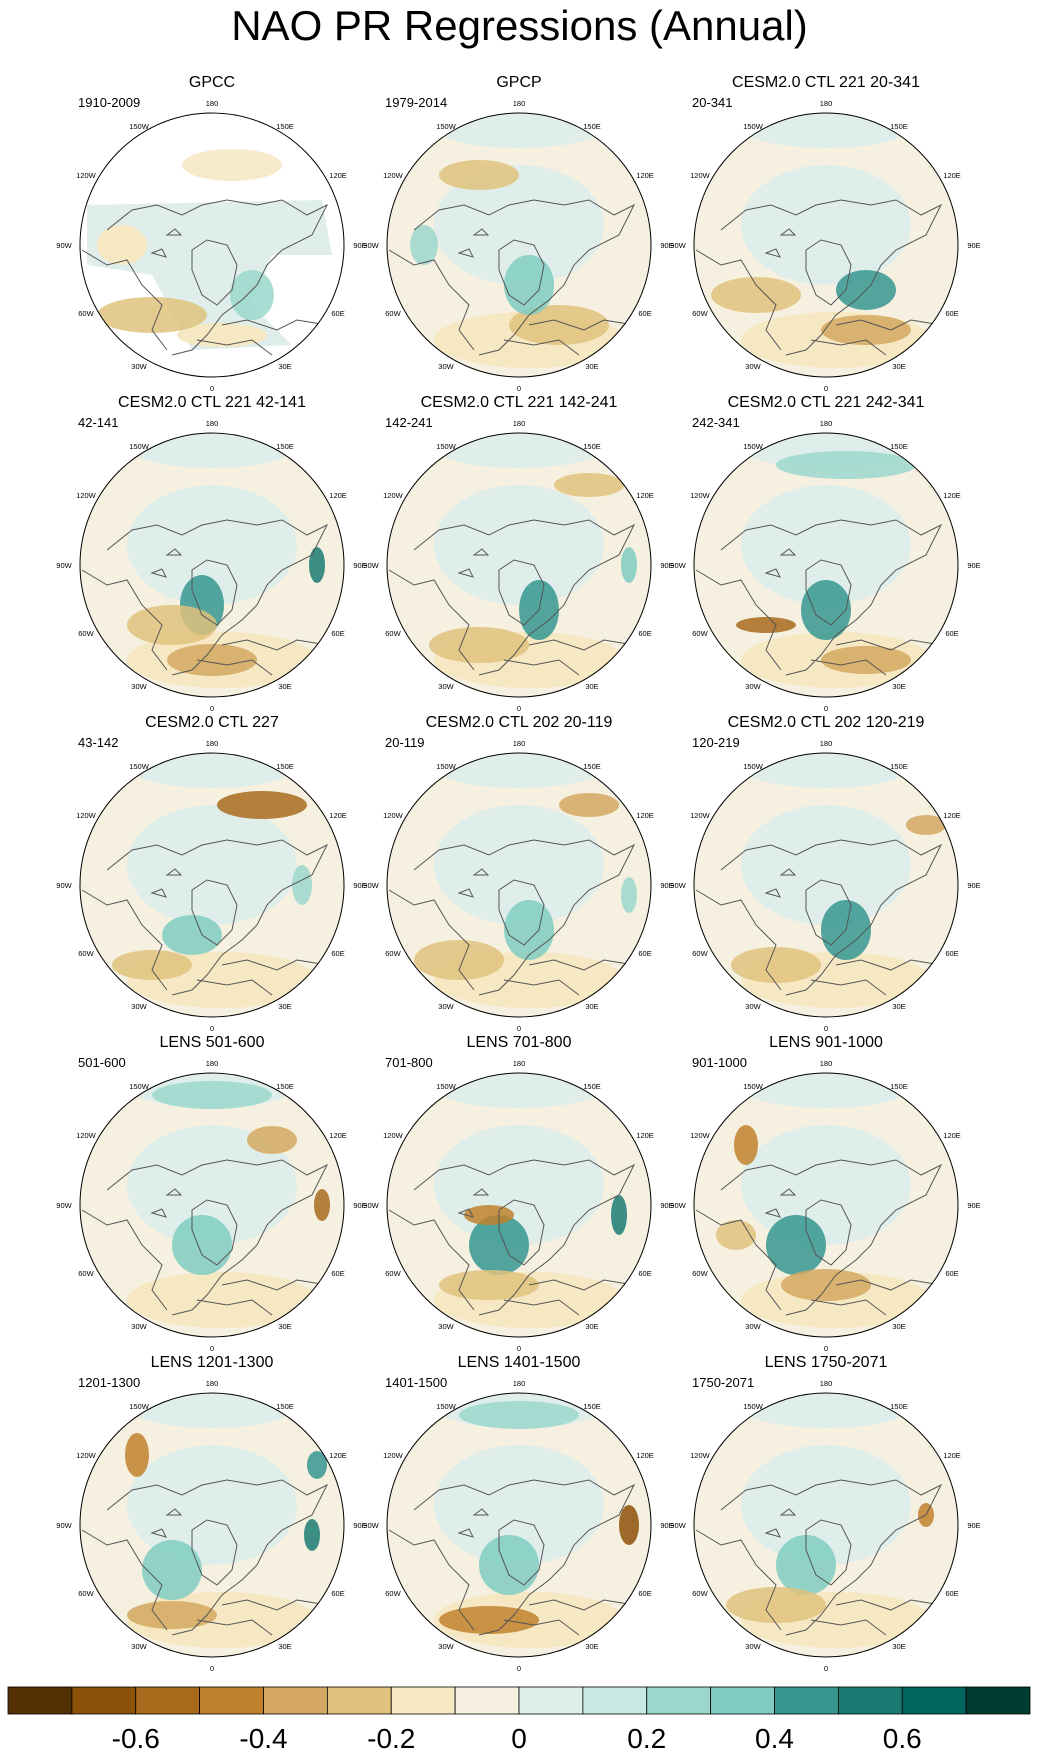 The height and width of the screenshot is (1758, 1039). I want to click on panel-title: LENS 1750-2071, so click(826, 1362).